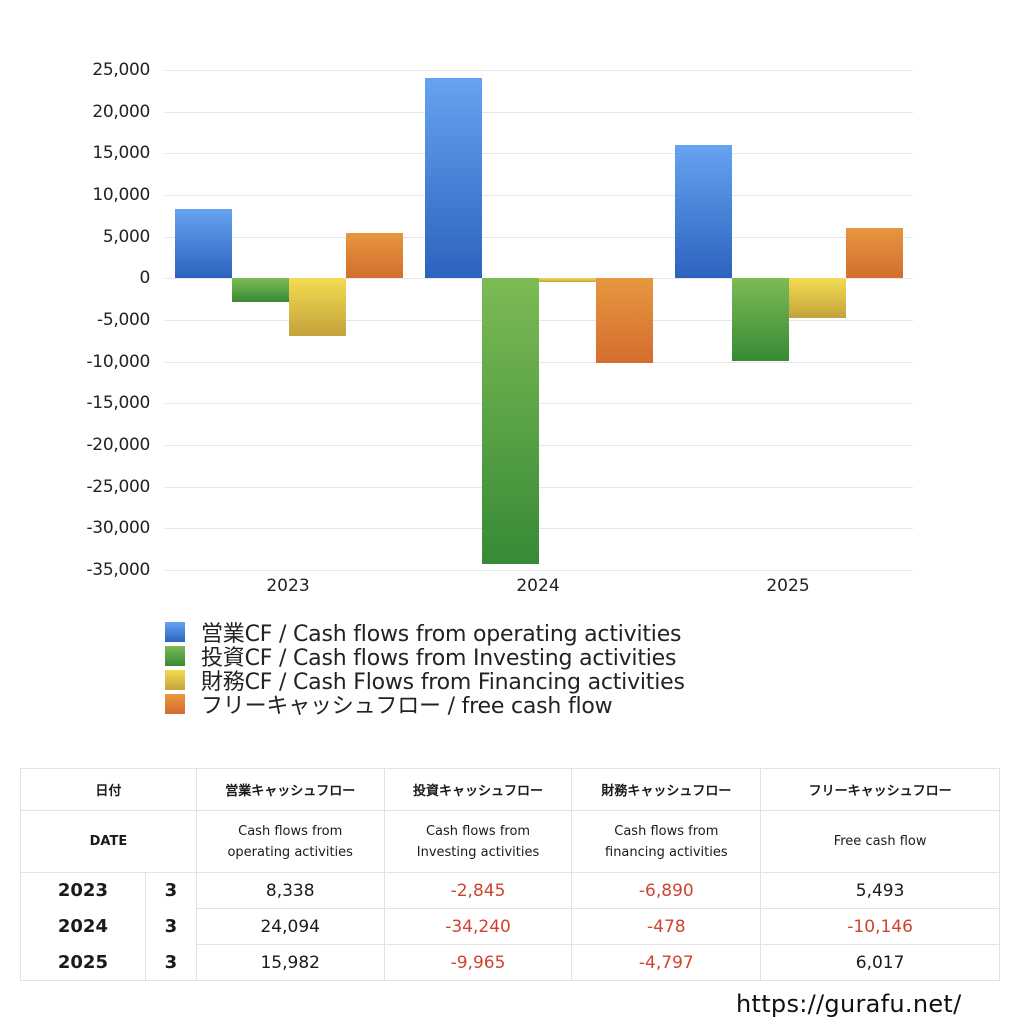 The width and height of the screenshot is (1024, 1024). I want to click on legend-swatch-free, so click(175, 704).